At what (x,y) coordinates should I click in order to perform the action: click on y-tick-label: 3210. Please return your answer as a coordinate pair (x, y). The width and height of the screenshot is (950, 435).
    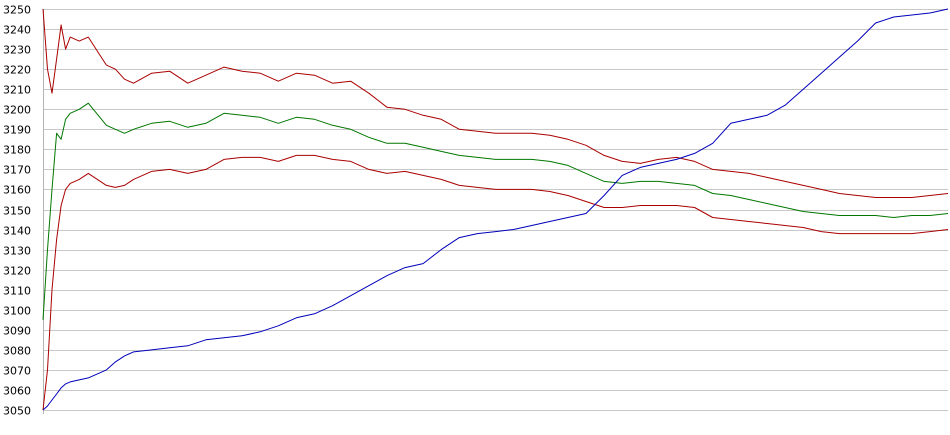
    Looking at the image, I should click on (17, 90).